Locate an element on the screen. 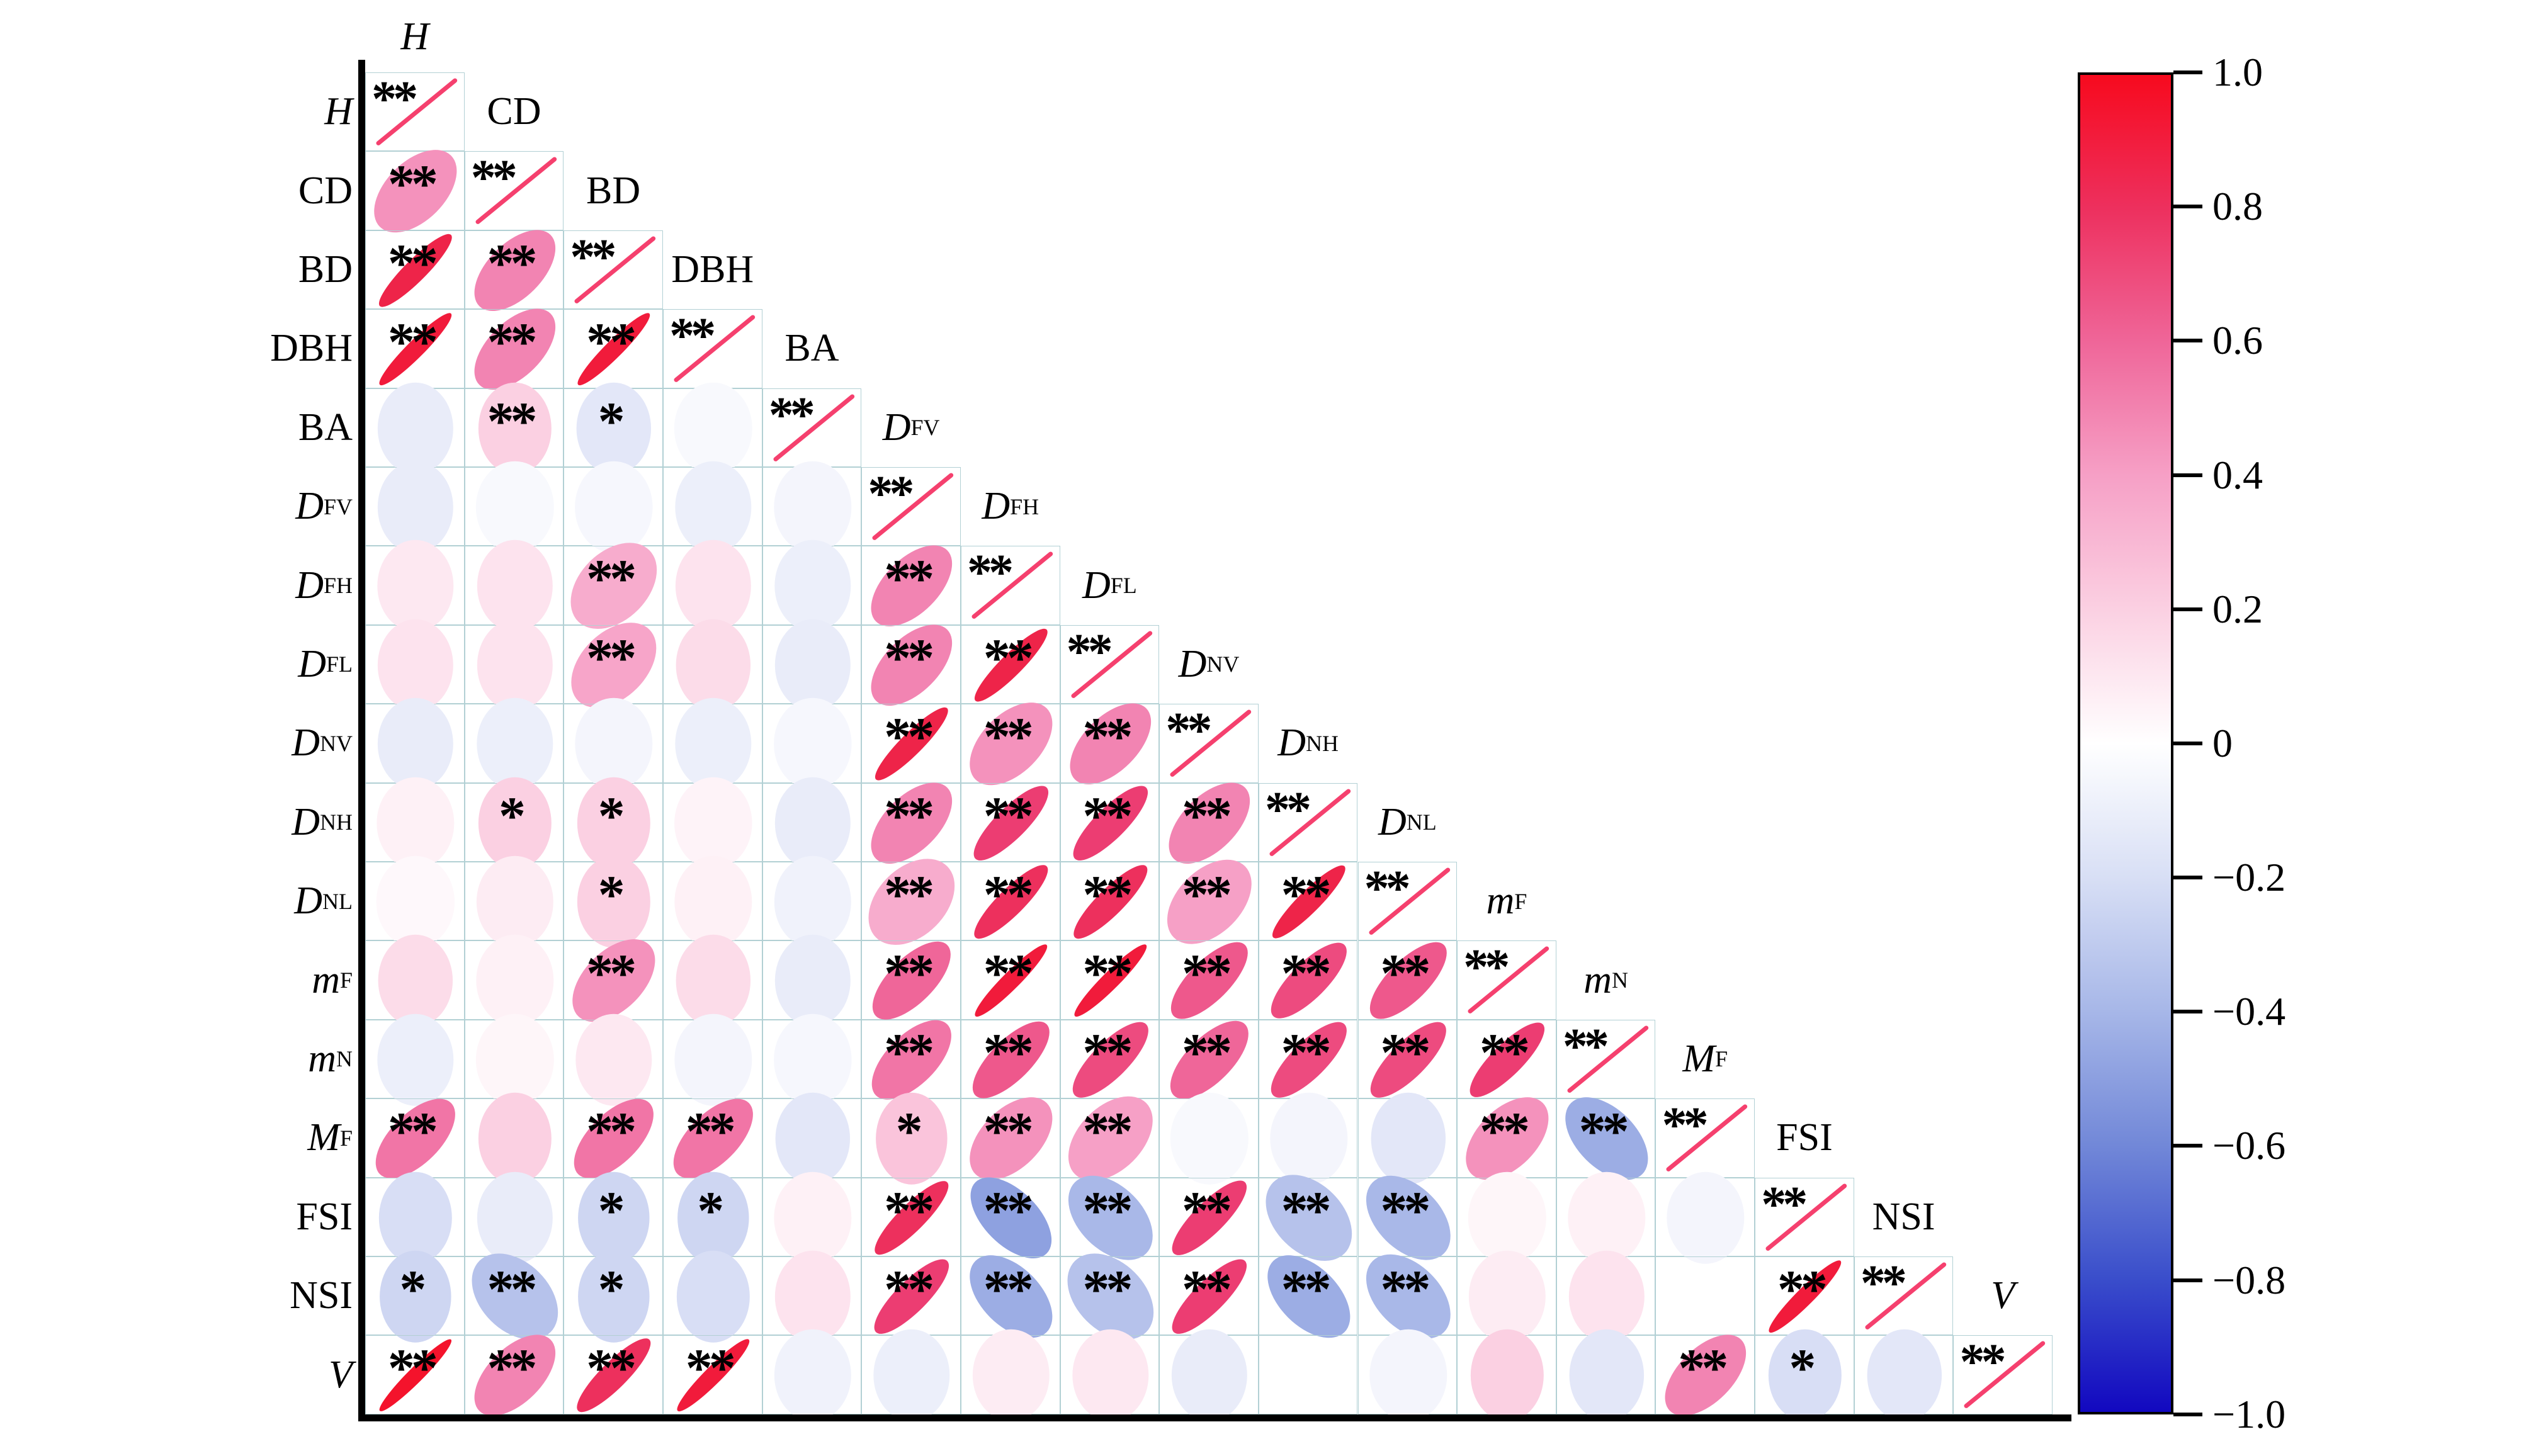 This screenshot has width=2526, height=1456. cell-mF-BD: ** is located at coordinates (613, 980).